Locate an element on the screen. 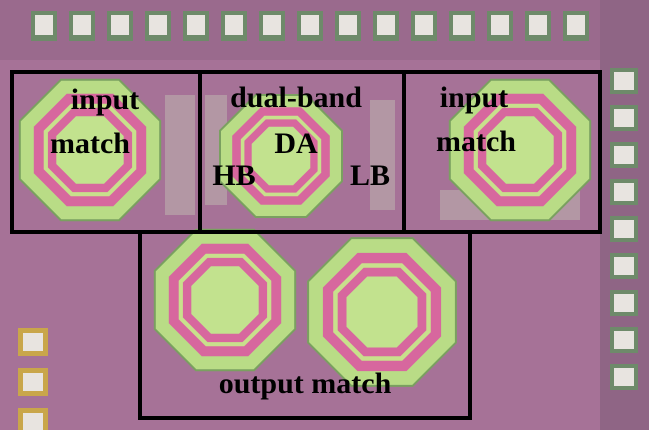  region-label: dual-band is located at coordinates (296, 97).